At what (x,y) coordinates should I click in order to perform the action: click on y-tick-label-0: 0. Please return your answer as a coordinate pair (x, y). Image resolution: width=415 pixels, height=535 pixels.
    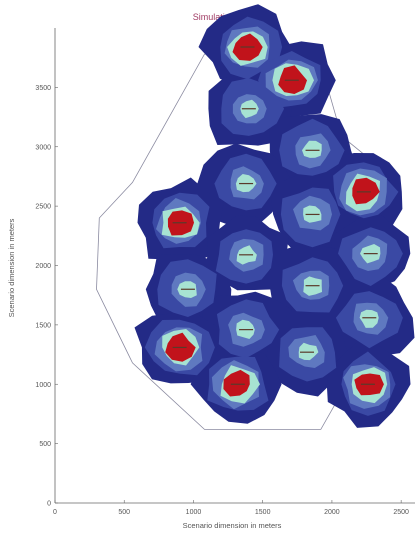
    Looking at the image, I should click on (49, 504).